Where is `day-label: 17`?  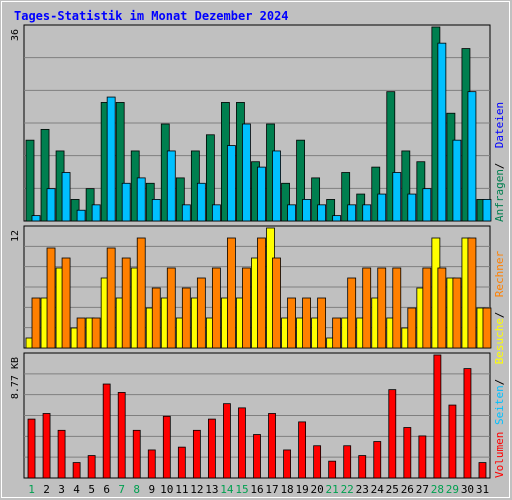
day-label: 17 is located at coordinates (271, 489).